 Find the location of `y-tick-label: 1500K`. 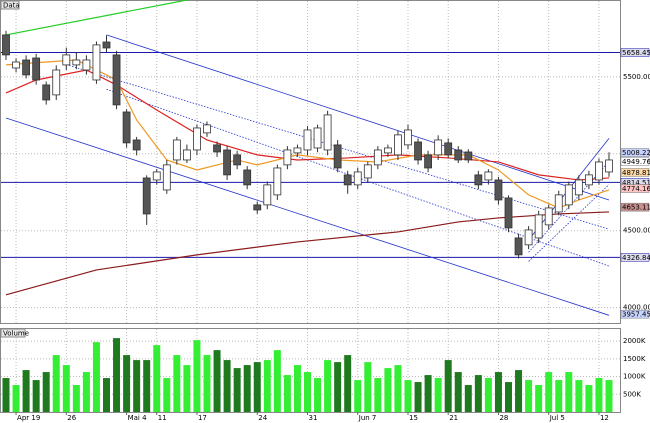

y-tick-label: 1500K is located at coordinates (634, 359).